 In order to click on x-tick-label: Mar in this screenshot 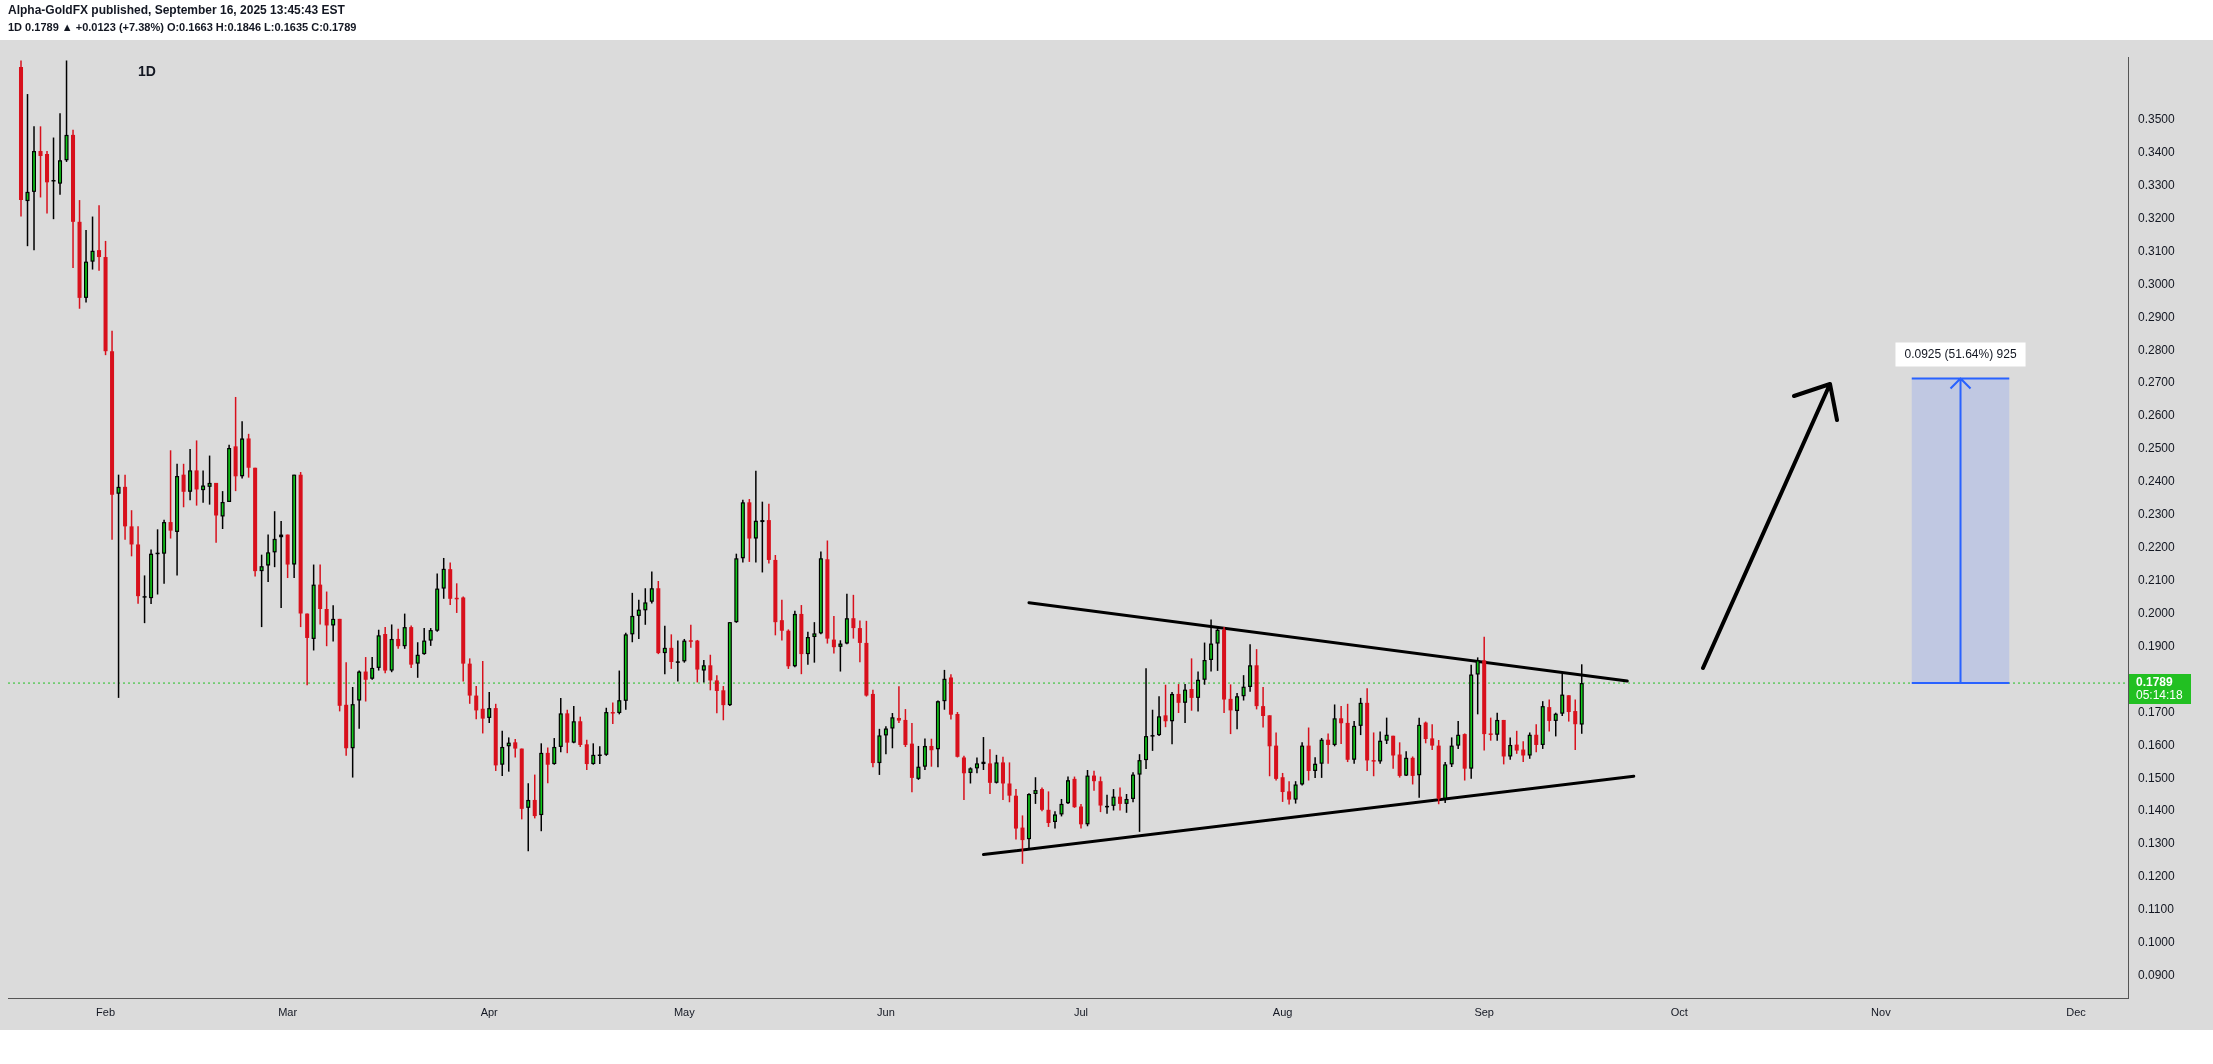, I will do `click(288, 1012)`.